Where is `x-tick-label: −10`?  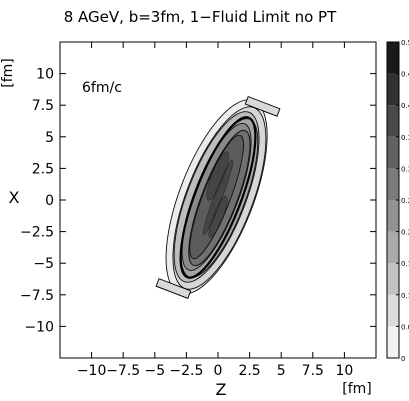
x-tick-label: −10 is located at coordinates (92, 371).